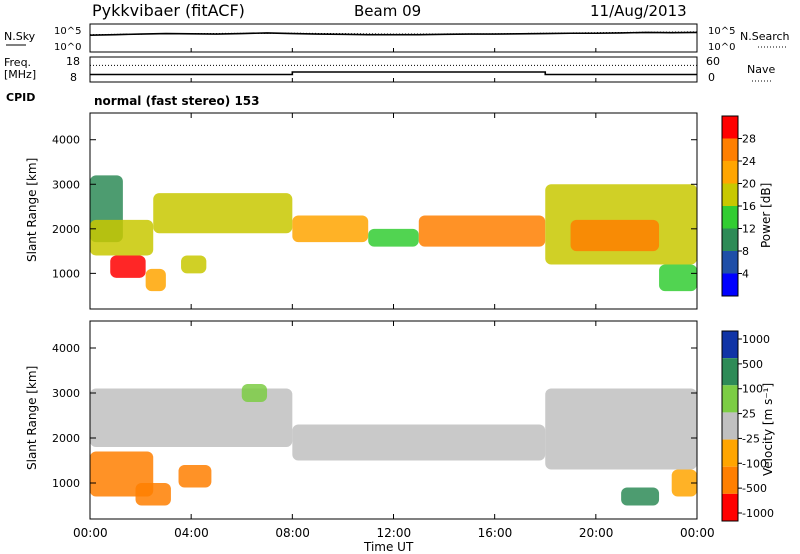 This screenshot has width=800, height=554. Describe the element at coordinates (752, 389) in the screenshot. I see `colorbar-tick-label: 100` at that location.